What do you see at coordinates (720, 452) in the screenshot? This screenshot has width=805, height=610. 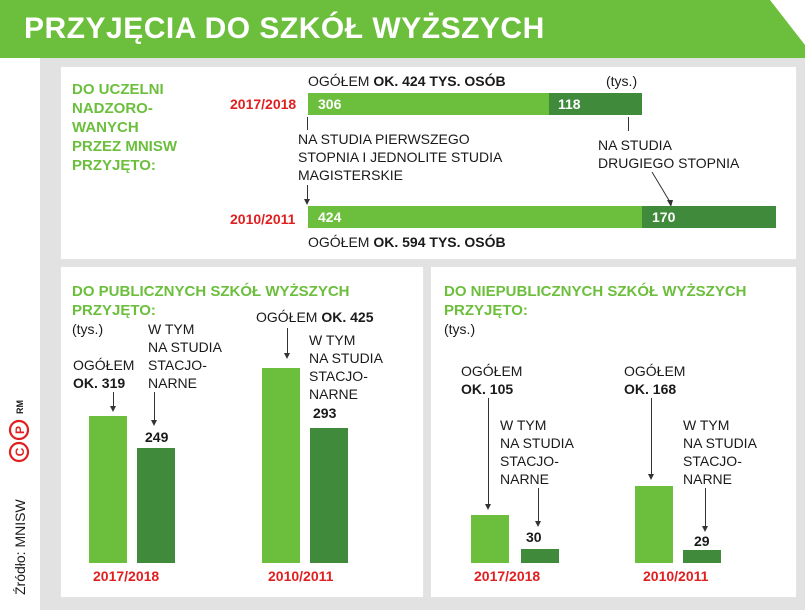 I see `private-note-2010: W TYM NA STUDIA STACJO- NARNE` at bounding box center [720, 452].